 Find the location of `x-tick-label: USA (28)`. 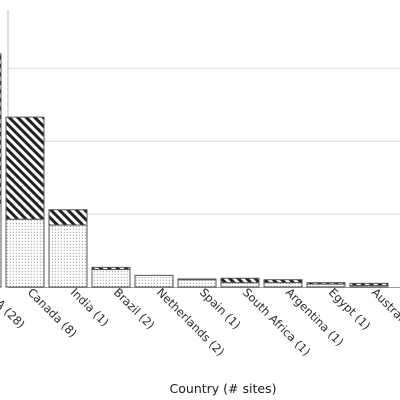

x-tick-label: USA (28) is located at coordinates (14, 308).